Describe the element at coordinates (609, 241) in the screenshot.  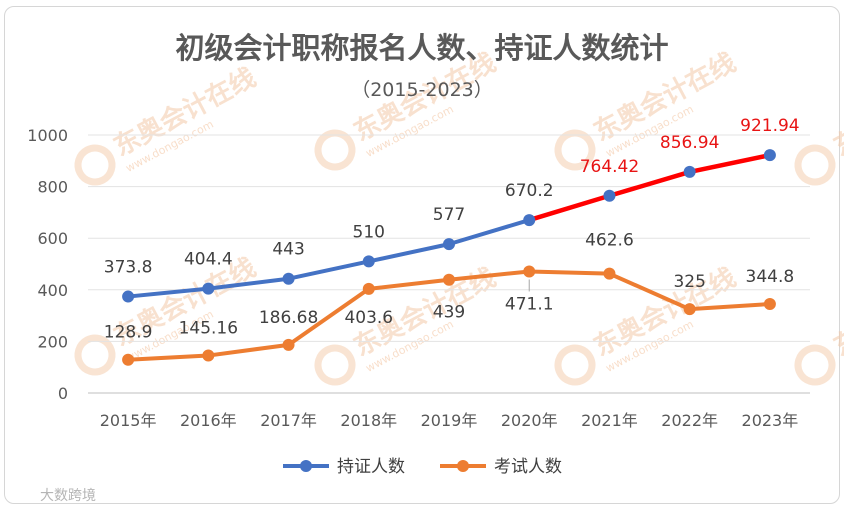
I see `data-label: 462.6` at that location.